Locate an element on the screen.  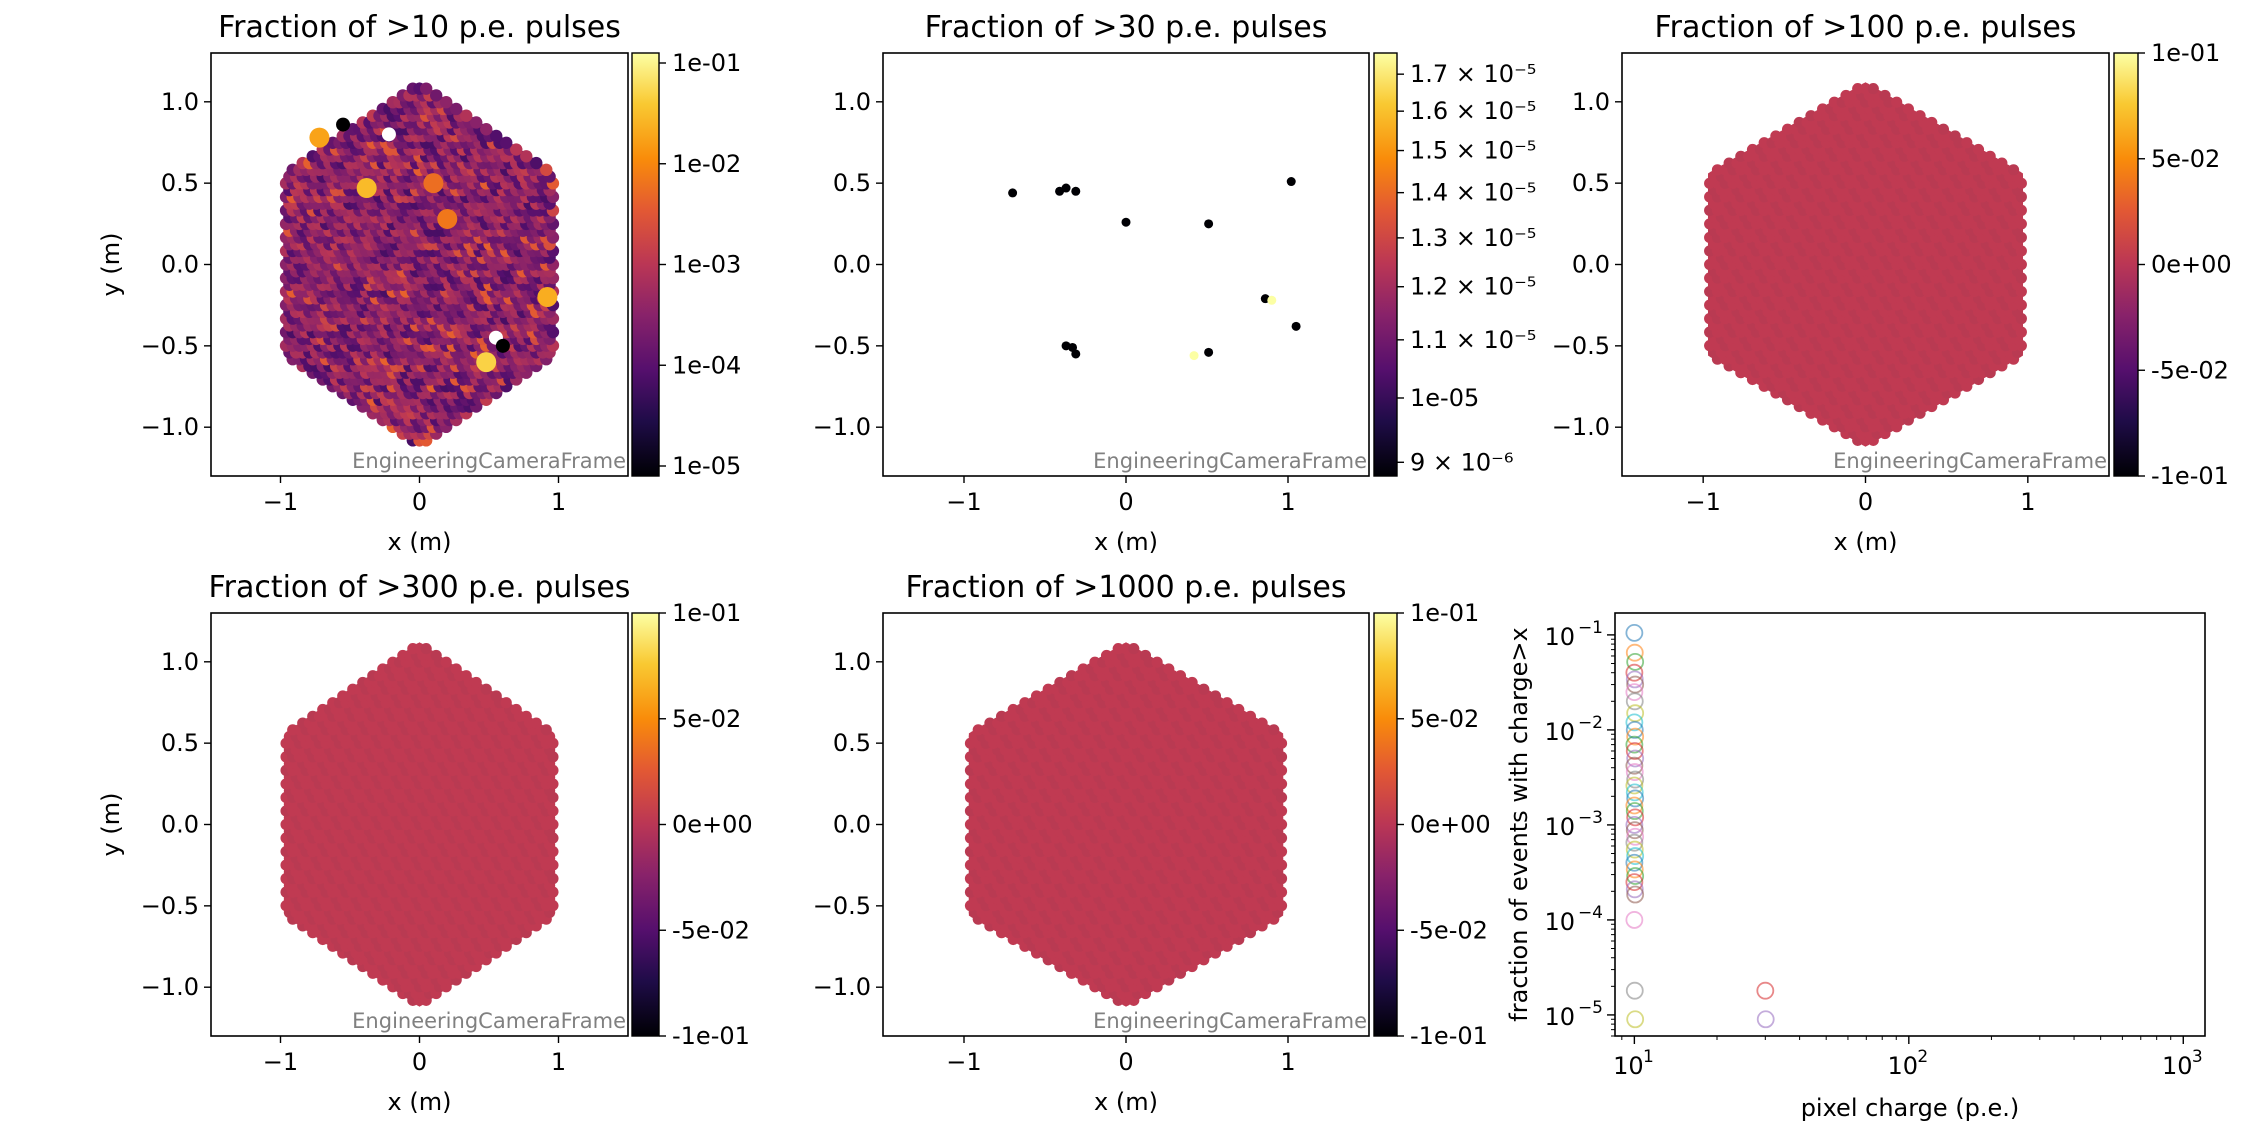
colorbar-tick-label: 1e-03 is located at coordinates (706, 265).